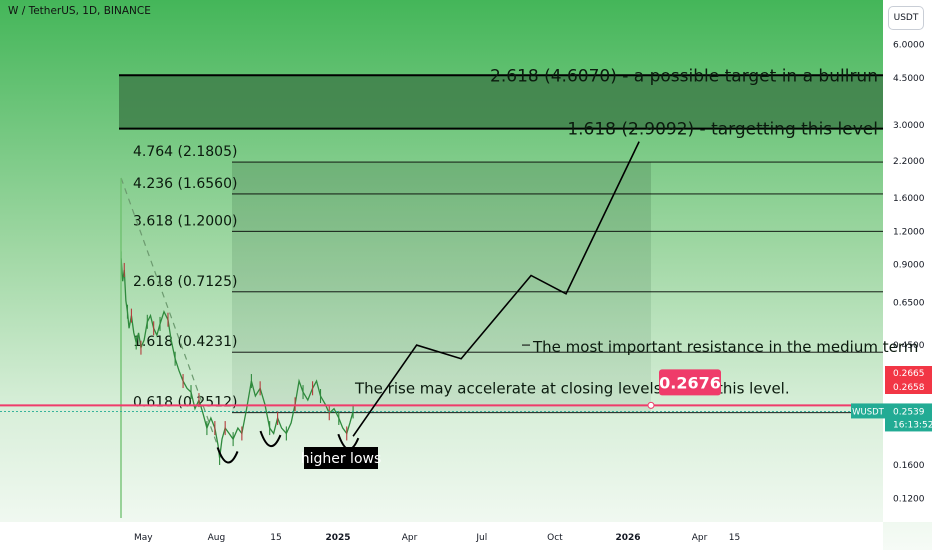  I want to click on symbol-tag, so click(868, 411).